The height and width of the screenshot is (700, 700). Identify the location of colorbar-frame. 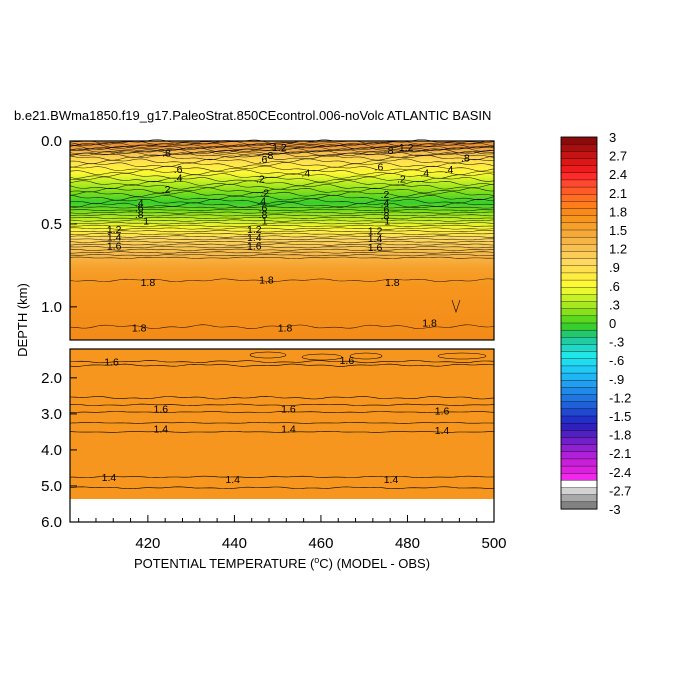
(579, 323).